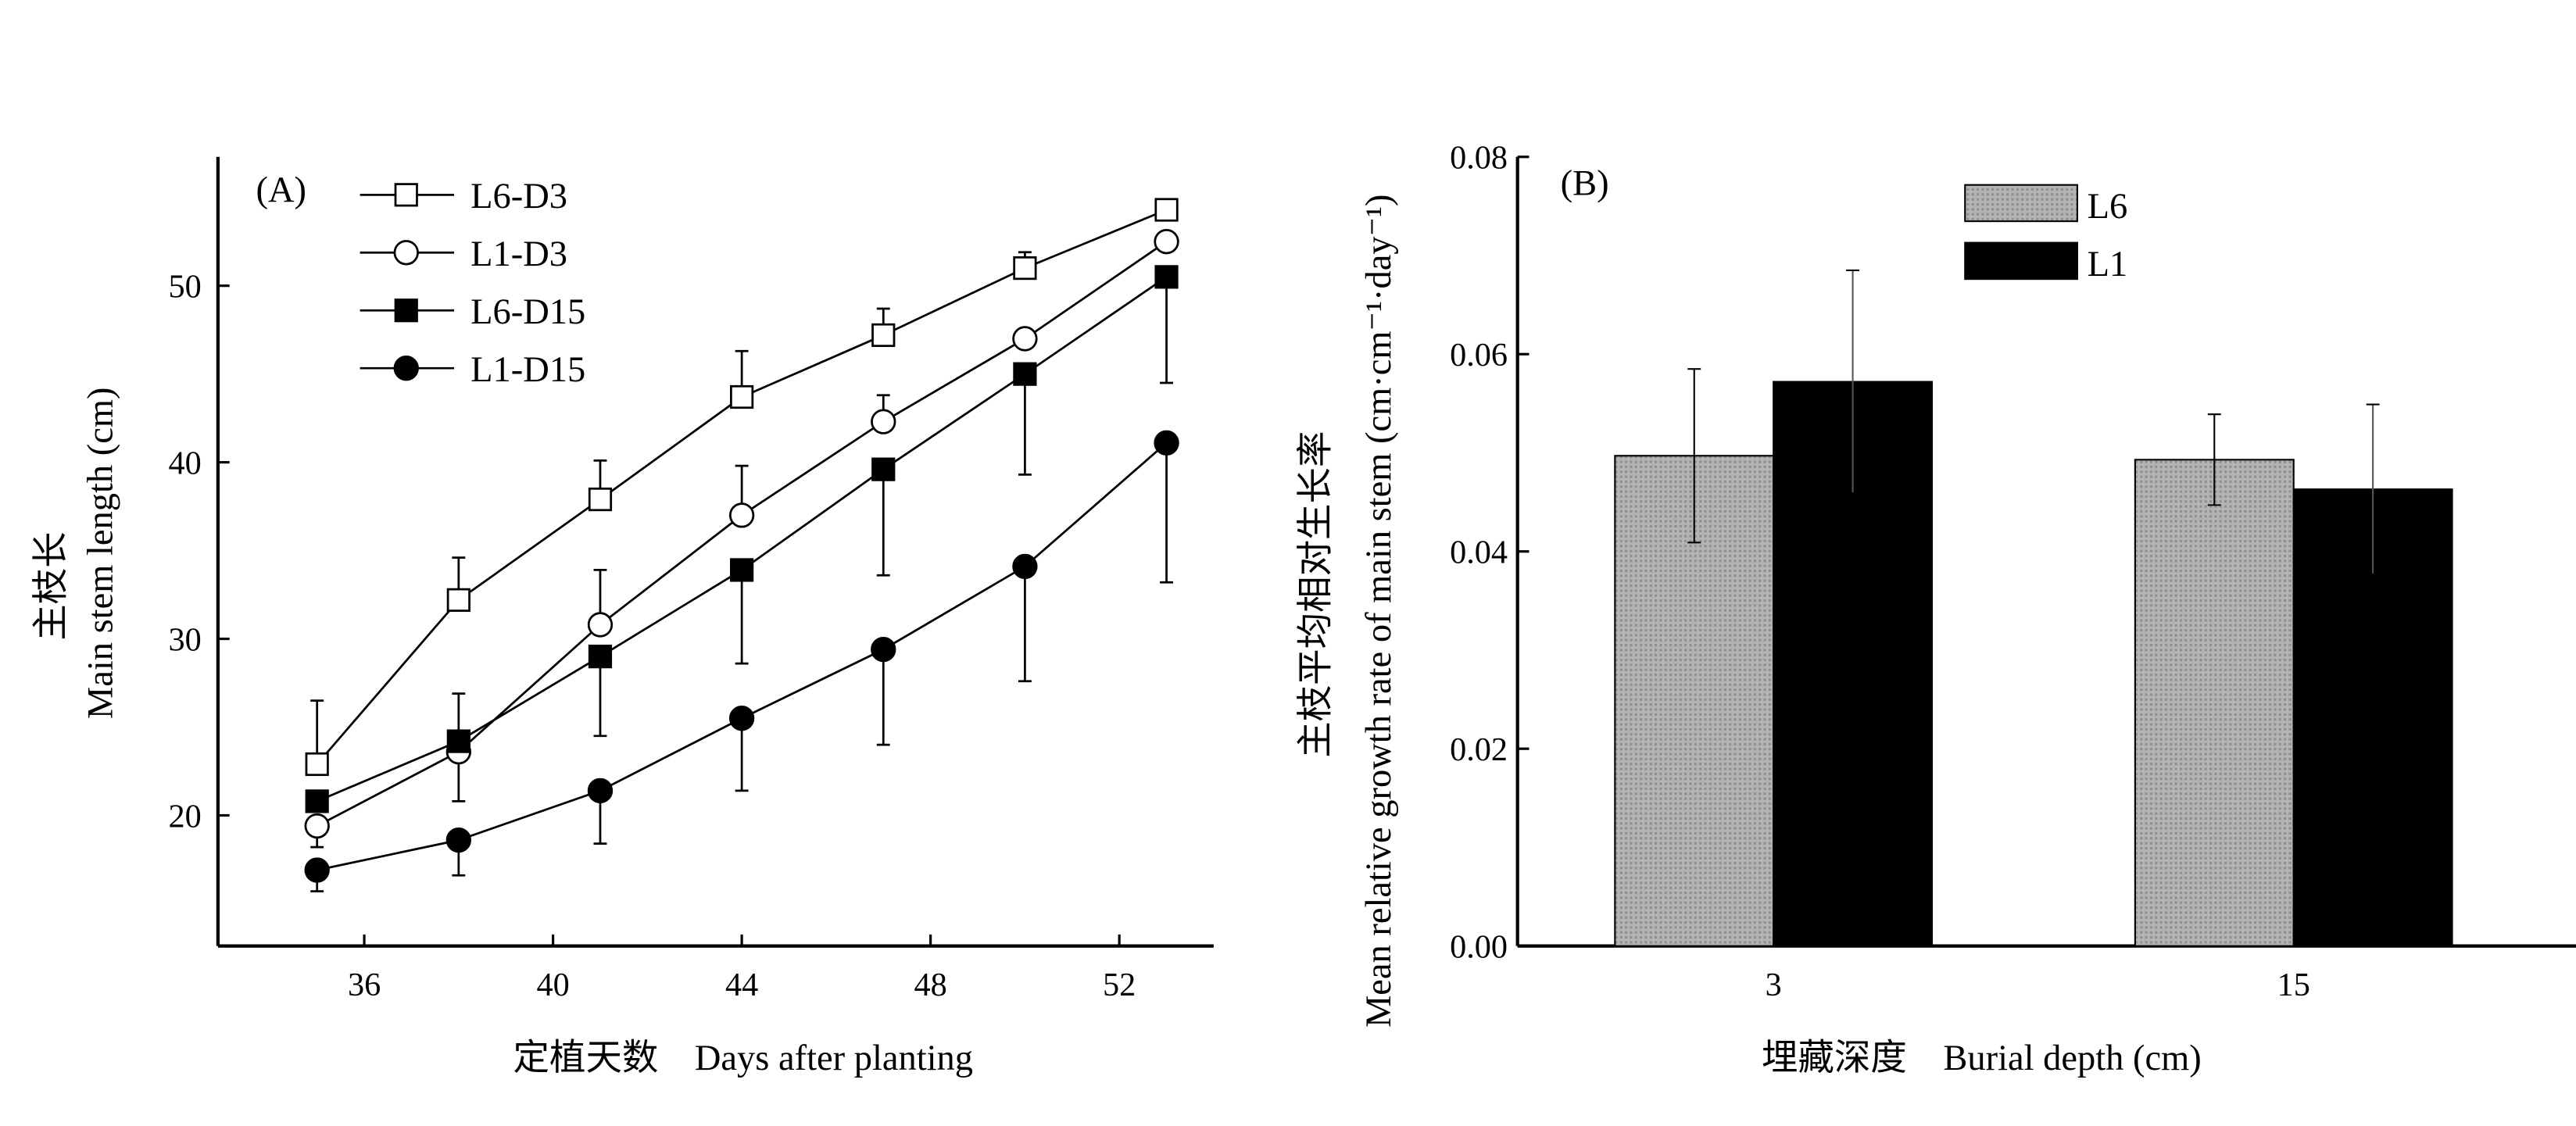 The height and width of the screenshot is (1126, 2576). Describe the element at coordinates (1479, 355) in the screenshot. I see `y-tick-label: 0.06` at that location.